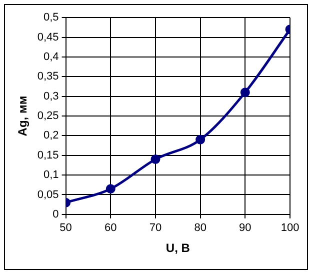  What do you see at coordinates (51, 175) in the screenshot?
I see `y-tick-label: 0,1` at bounding box center [51, 175].